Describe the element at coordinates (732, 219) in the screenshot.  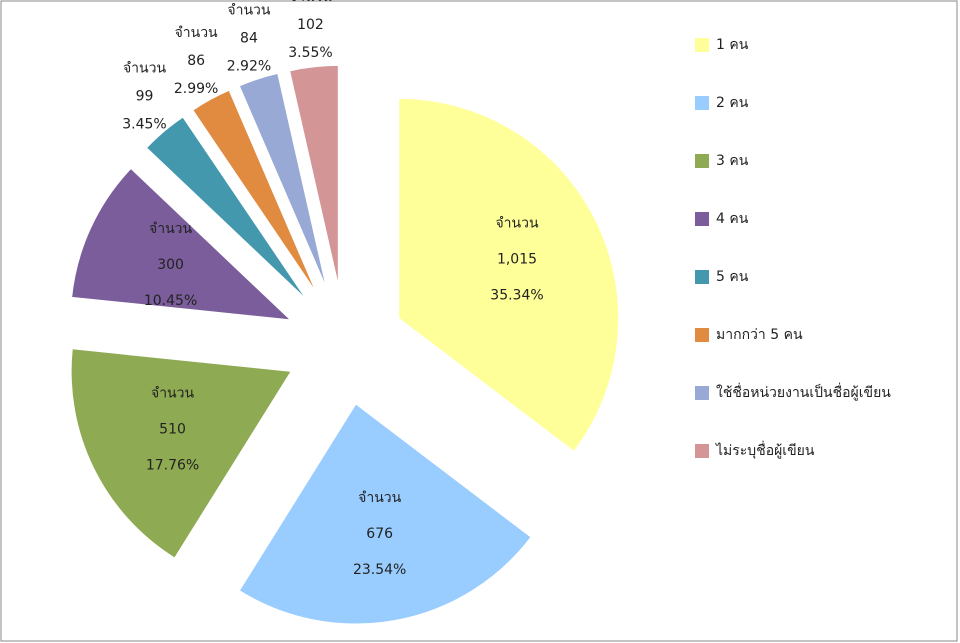
I see `legend-label: 4 คน` at that location.